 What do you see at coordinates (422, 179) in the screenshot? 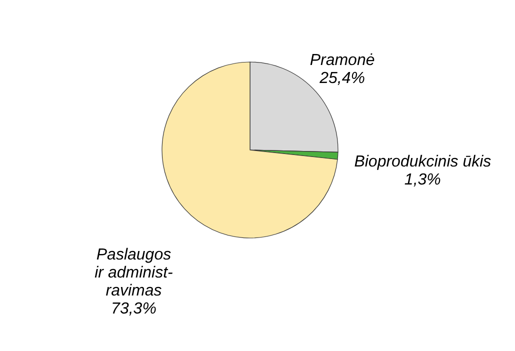
I see `data-label: 1,3%` at bounding box center [422, 179].